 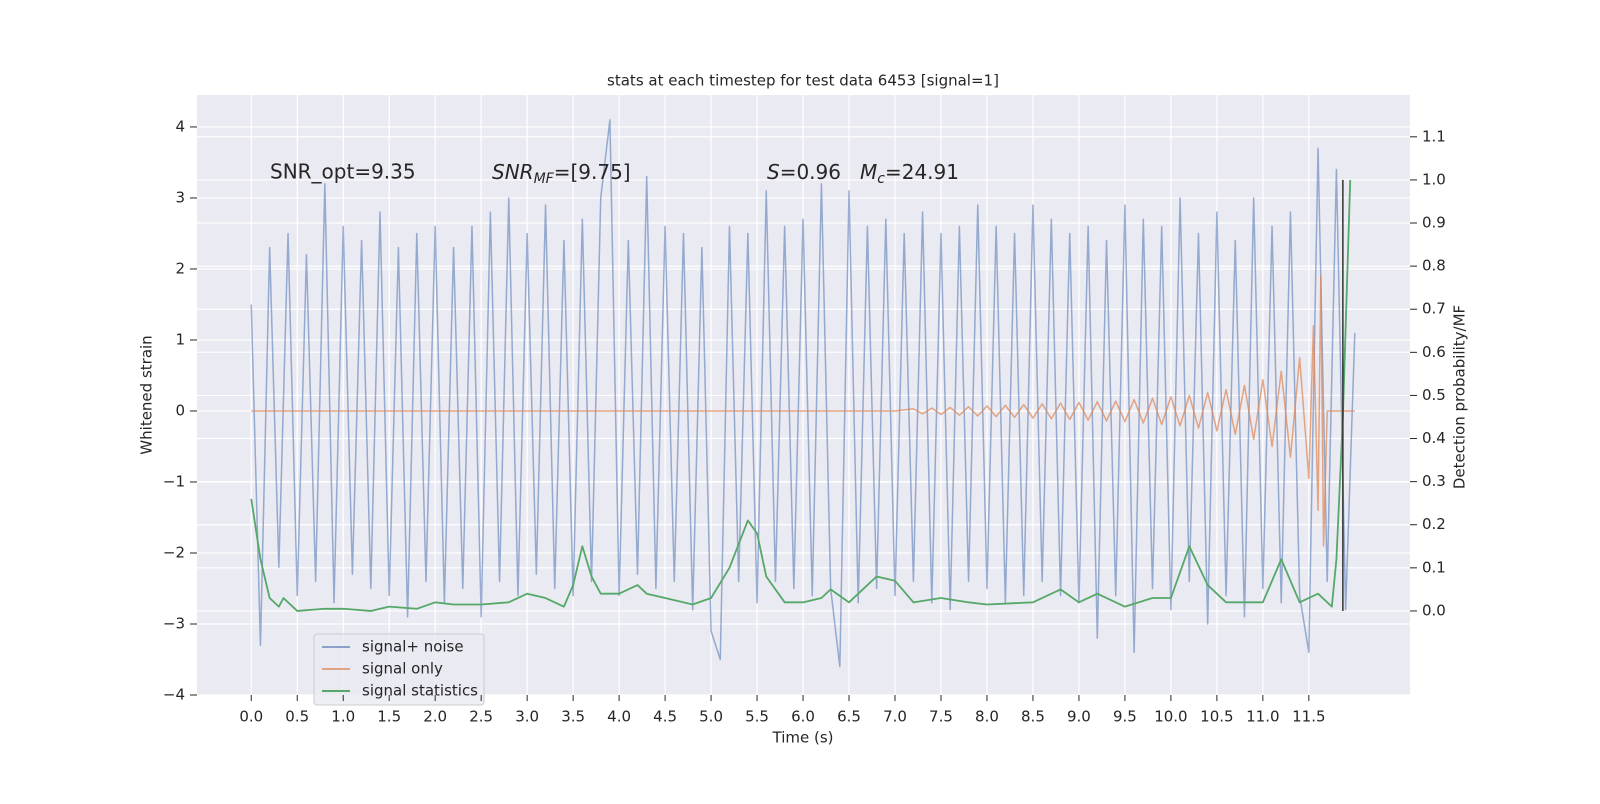 I want to click on x-tick-label: 9.5, so click(x=1125, y=717).